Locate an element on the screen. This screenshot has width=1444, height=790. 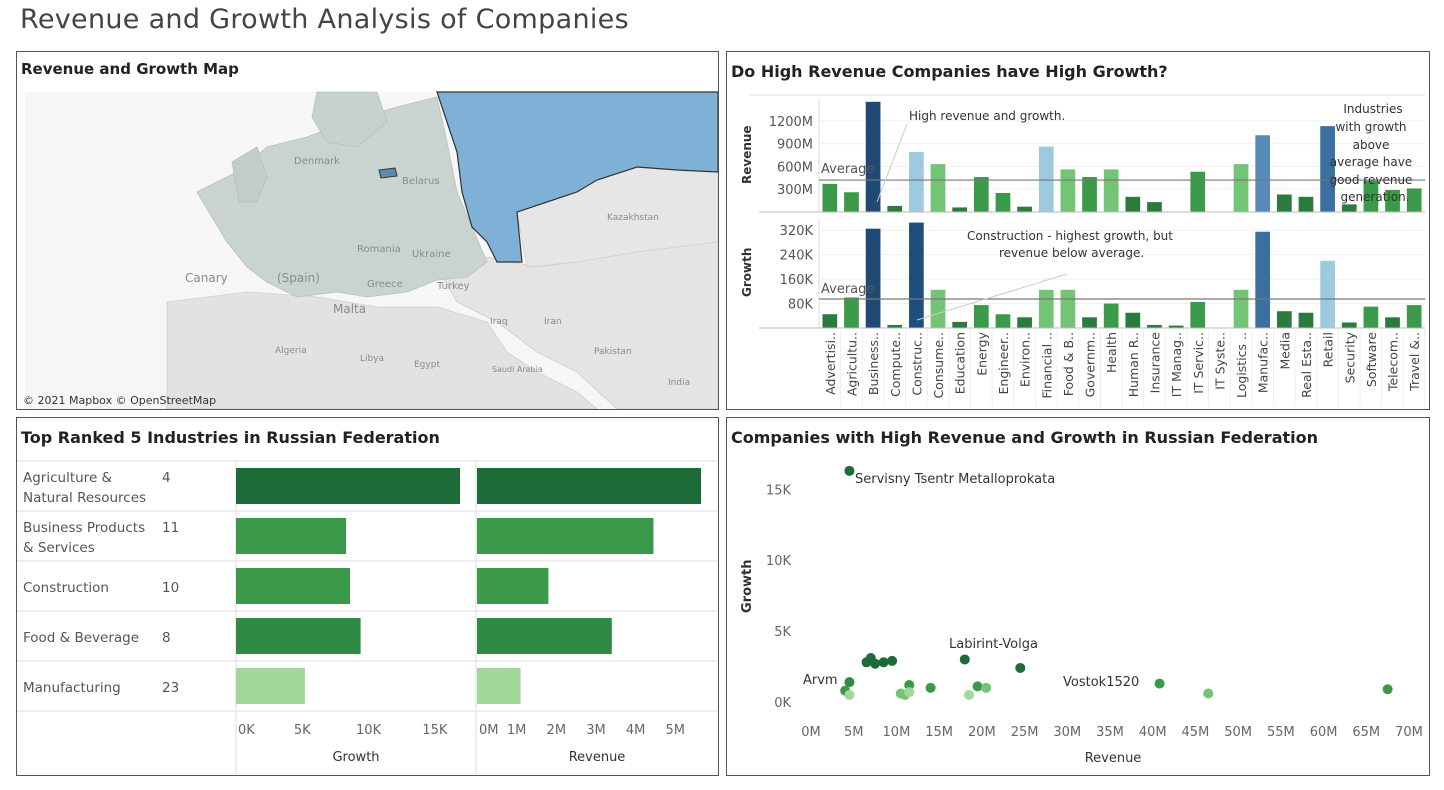
x-tick-label: Education is located at coordinates (960, 363).